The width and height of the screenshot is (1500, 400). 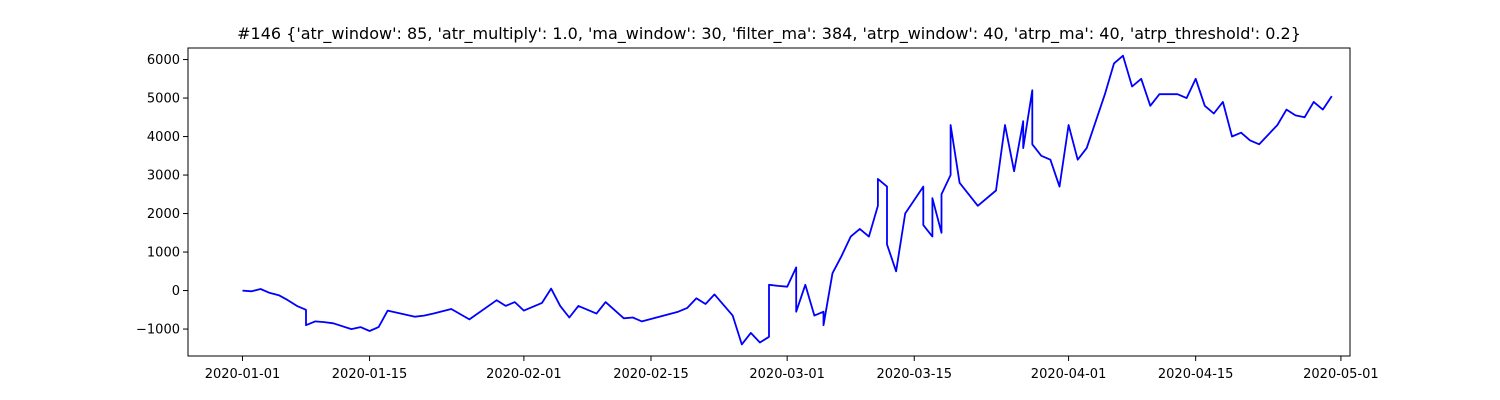 I want to click on x-tick-label-4: 2020-03-01, so click(x=787, y=374).